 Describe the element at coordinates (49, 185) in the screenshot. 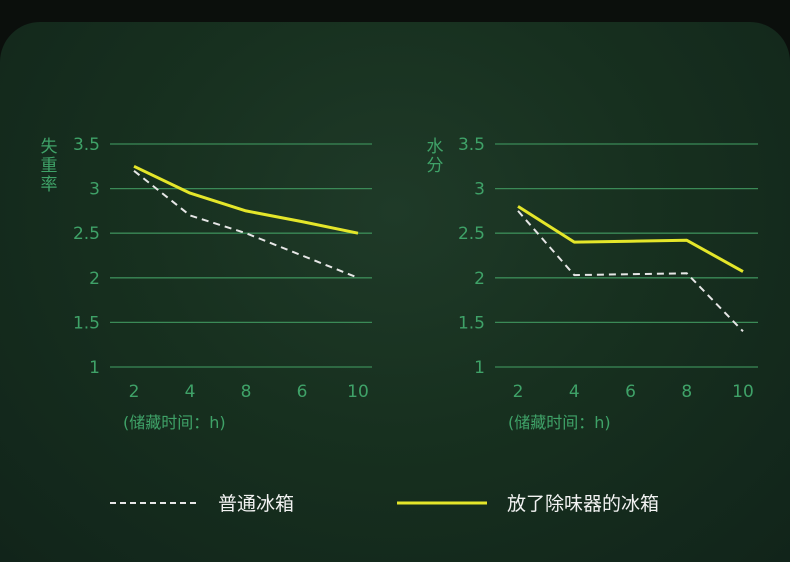

I see `y-axis-label-char: 率` at that location.